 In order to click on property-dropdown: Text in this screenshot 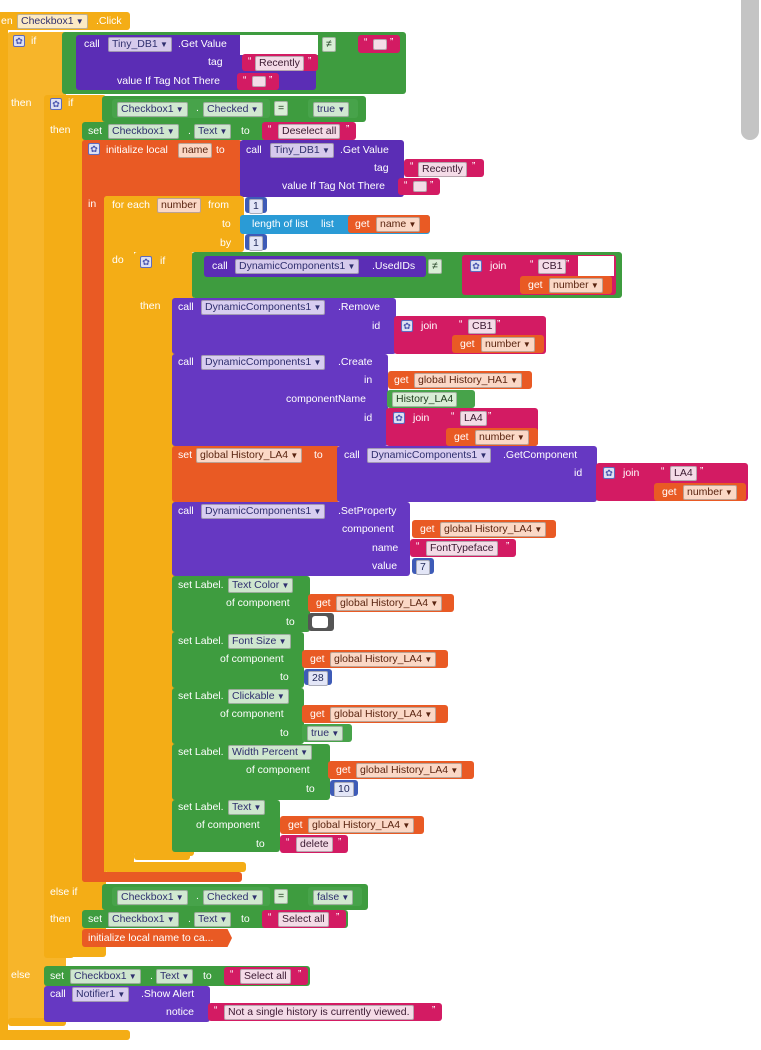, I will do `click(247, 807)`.